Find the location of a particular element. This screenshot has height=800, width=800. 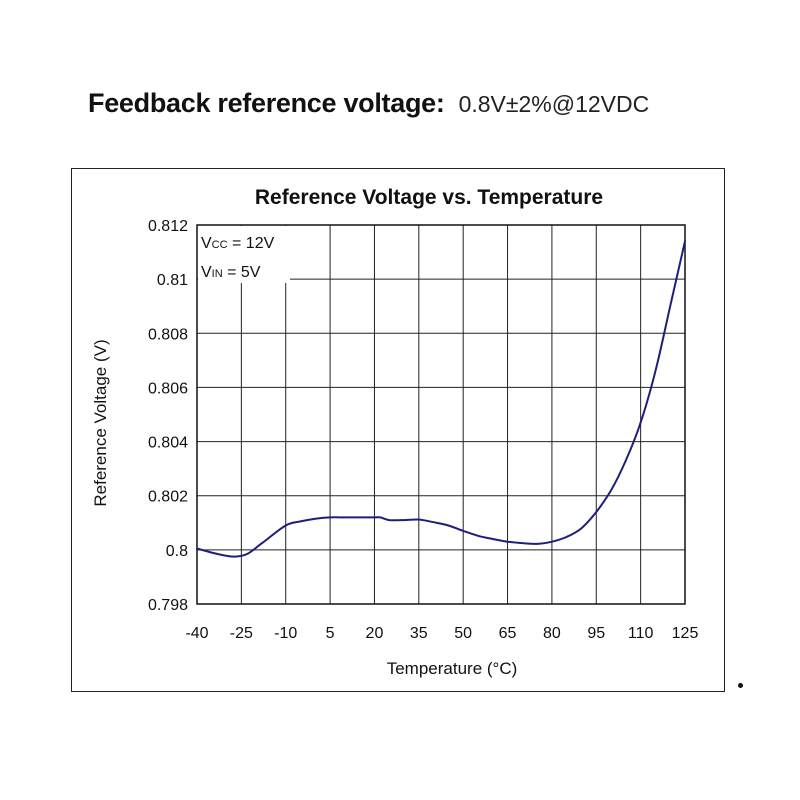

heading-label: Feedback reference voltage: is located at coordinates (266, 103).